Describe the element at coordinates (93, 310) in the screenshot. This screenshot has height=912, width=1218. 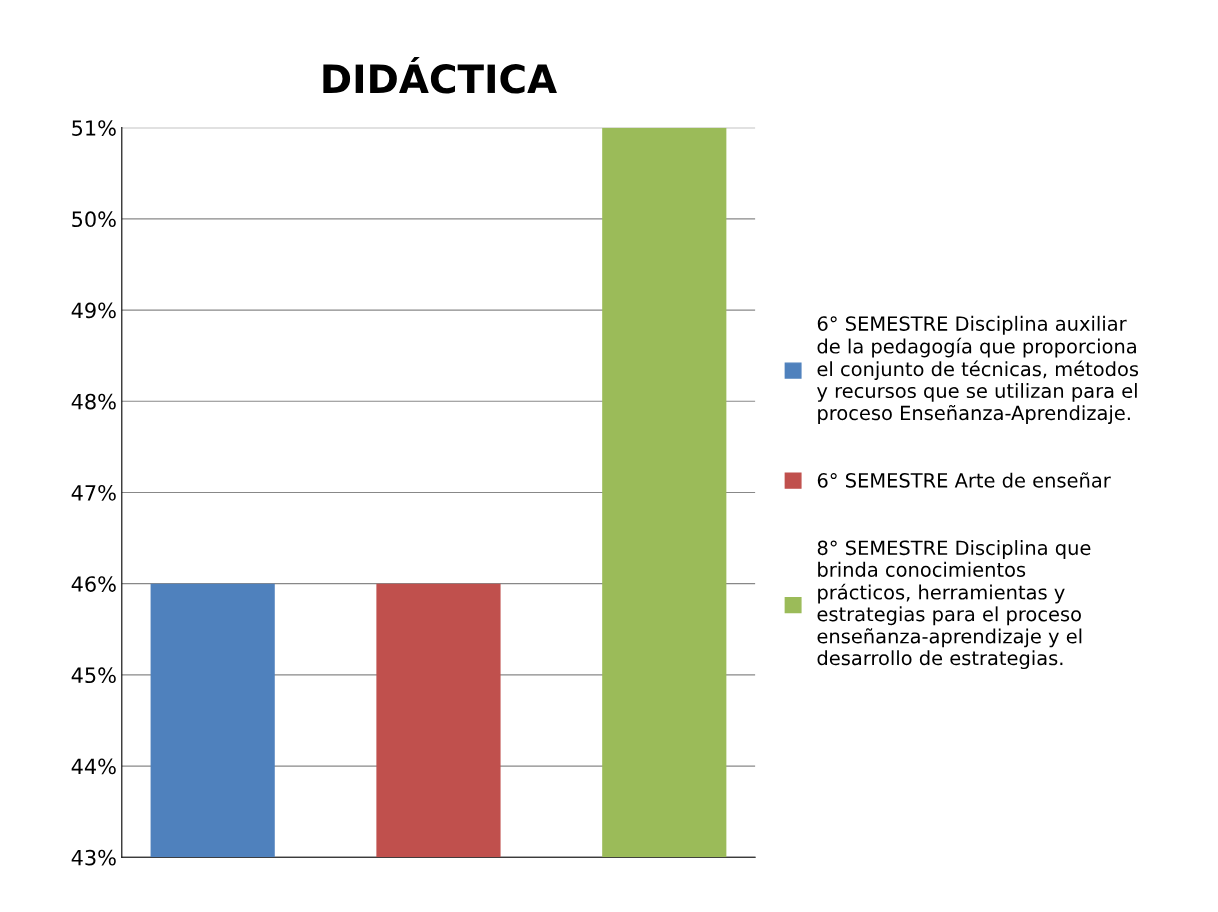
I see `y-tick-label: 49%` at that location.